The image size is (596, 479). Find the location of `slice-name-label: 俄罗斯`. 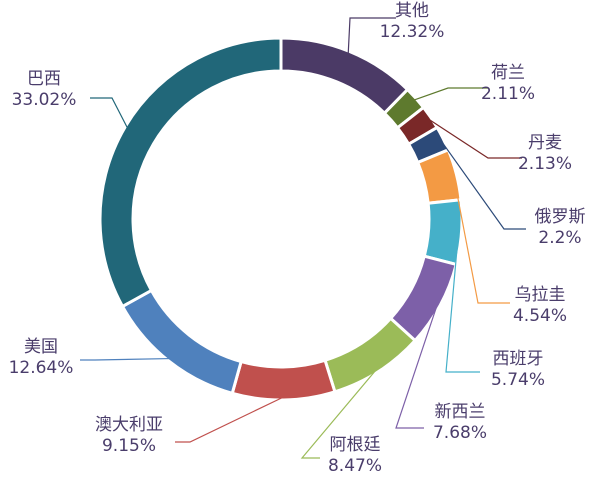

slice-name-label: 俄罗斯 is located at coordinates (560, 217).